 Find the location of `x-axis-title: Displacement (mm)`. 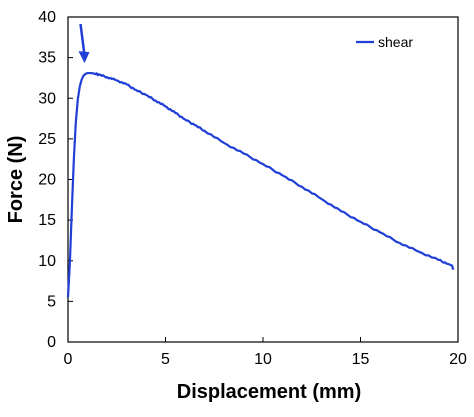

x-axis-title: Displacement (mm) is located at coordinates (269, 392).